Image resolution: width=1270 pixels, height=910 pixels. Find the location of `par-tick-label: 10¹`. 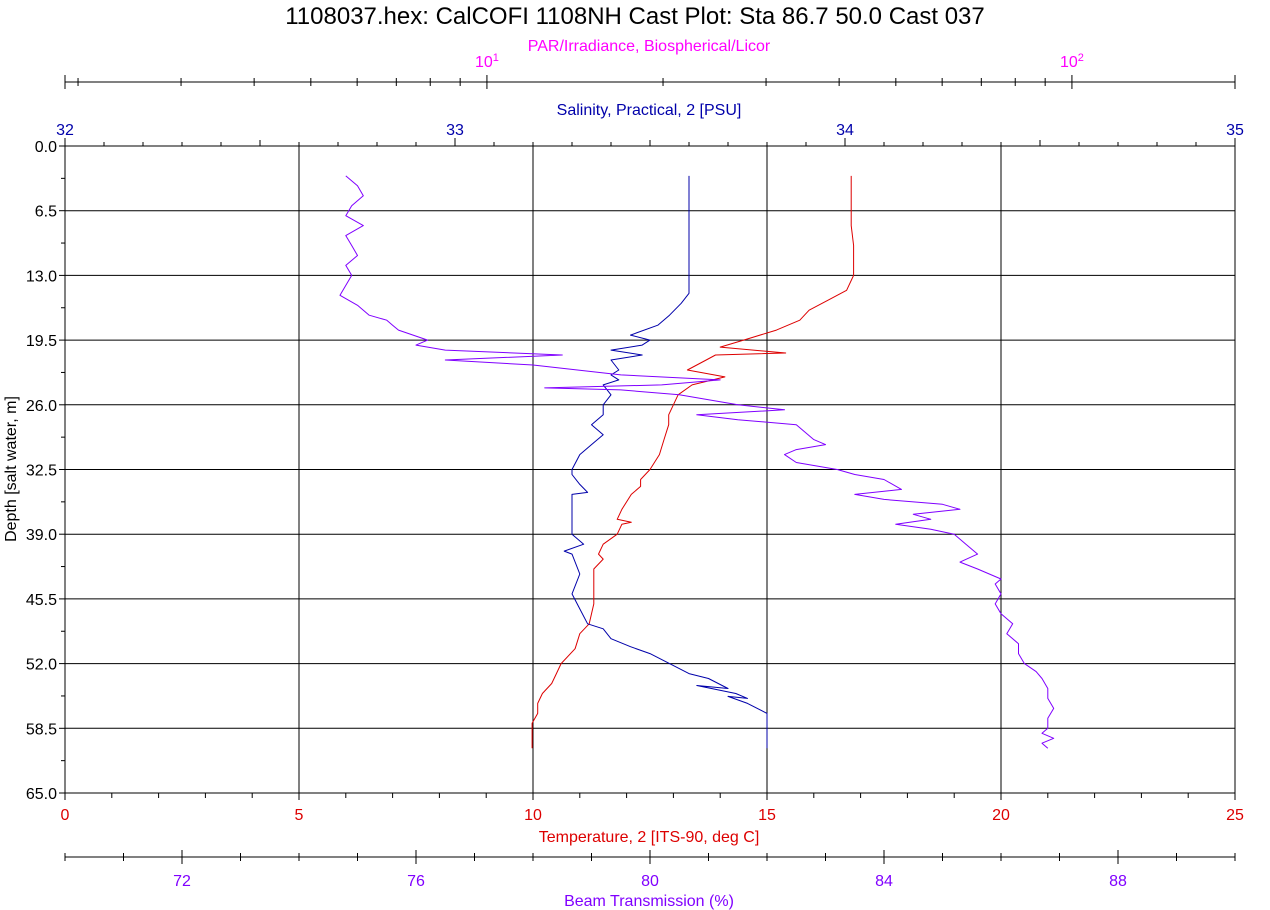

par-tick-label: 10¹ is located at coordinates (487, 61).